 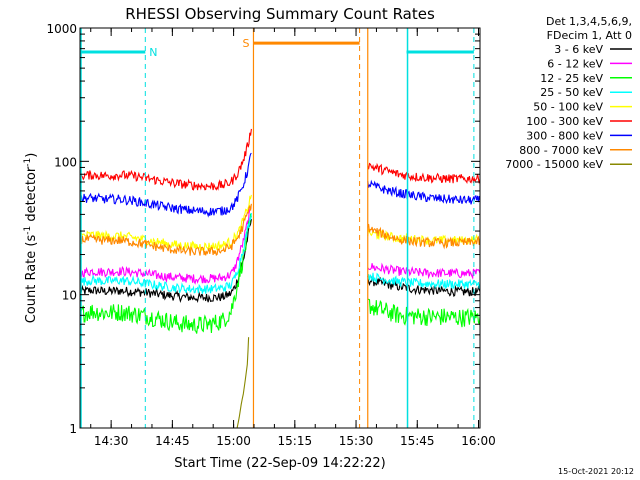 What do you see at coordinates (478, 441) in the screenshot?
I see `x-tick-label: 16:00` at bounding box center [478, 441].